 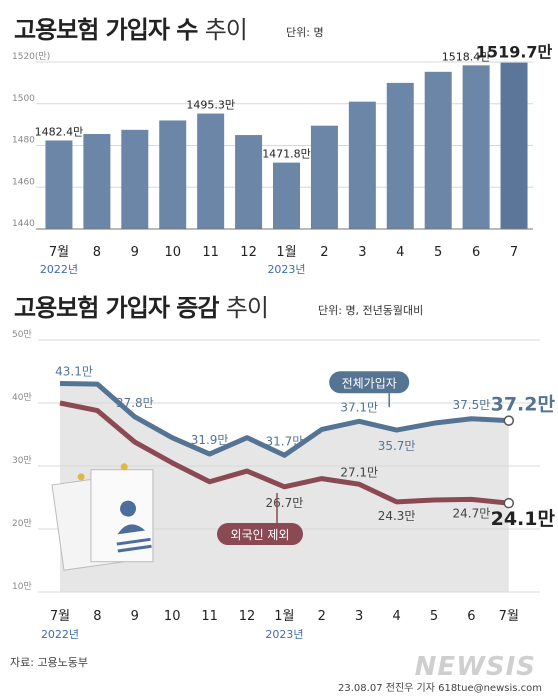 What do you see at coordinates (284, 634) in the screenshot?
I see `line-year-label: 2023년` at bounding box center [284, 634].